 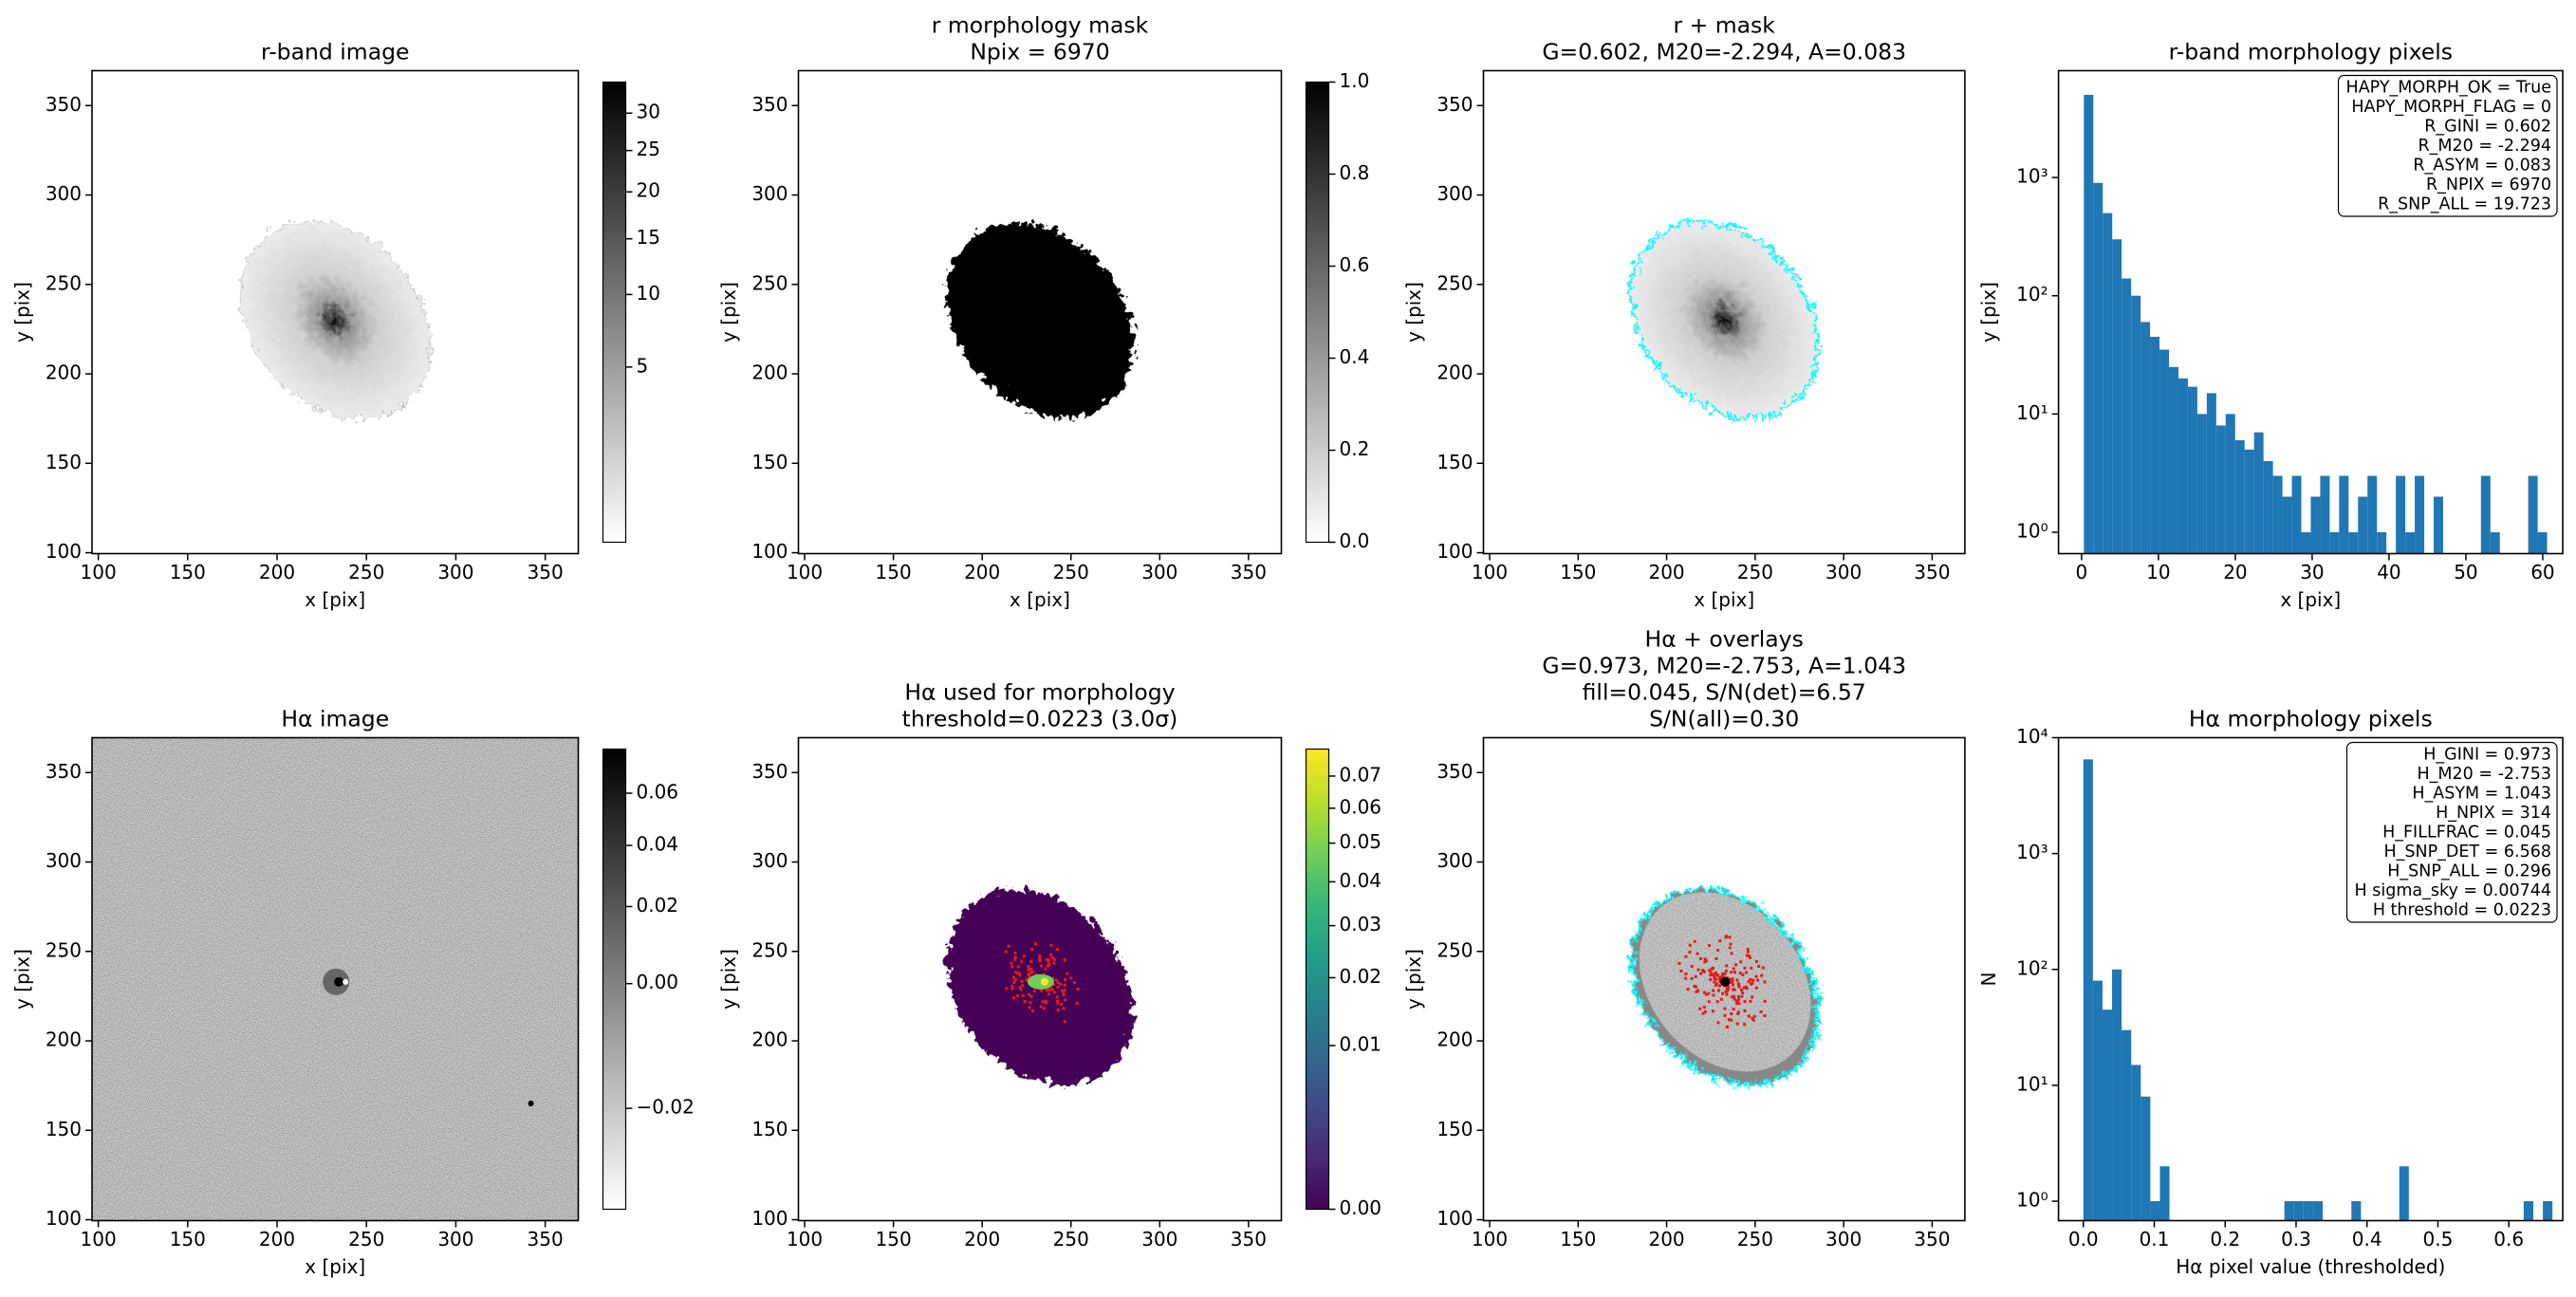 What do you see at coordinates (1040, 26) in the screenshot?
I see `chart-title: r morphology mask` at bounding box center [1040, 26].